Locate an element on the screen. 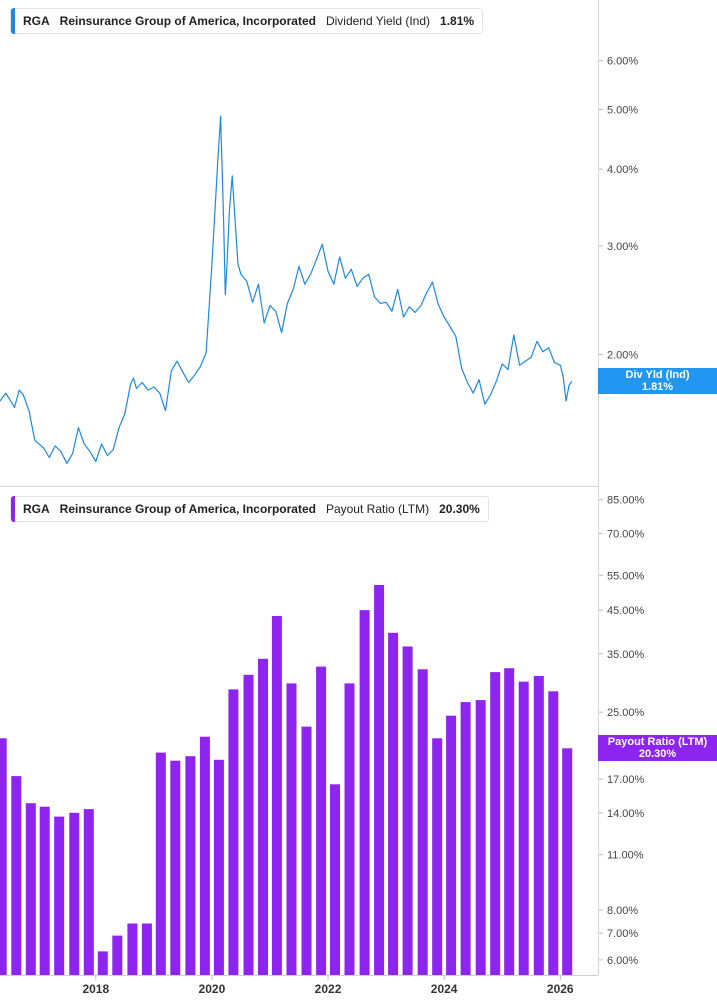 The height and width of the screenshot is (1005, 717). y-tick-label: 5.00% is located at coordinates (622, 110).